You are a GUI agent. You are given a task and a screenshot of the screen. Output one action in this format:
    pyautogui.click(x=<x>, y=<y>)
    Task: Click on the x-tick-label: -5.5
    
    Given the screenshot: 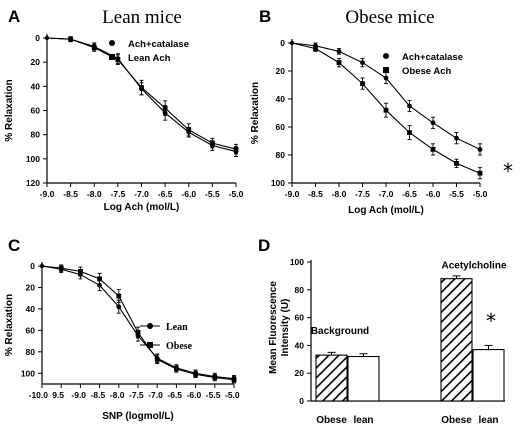 What is the action you would take?
    pyautogui.click(x=456, y=194)
    